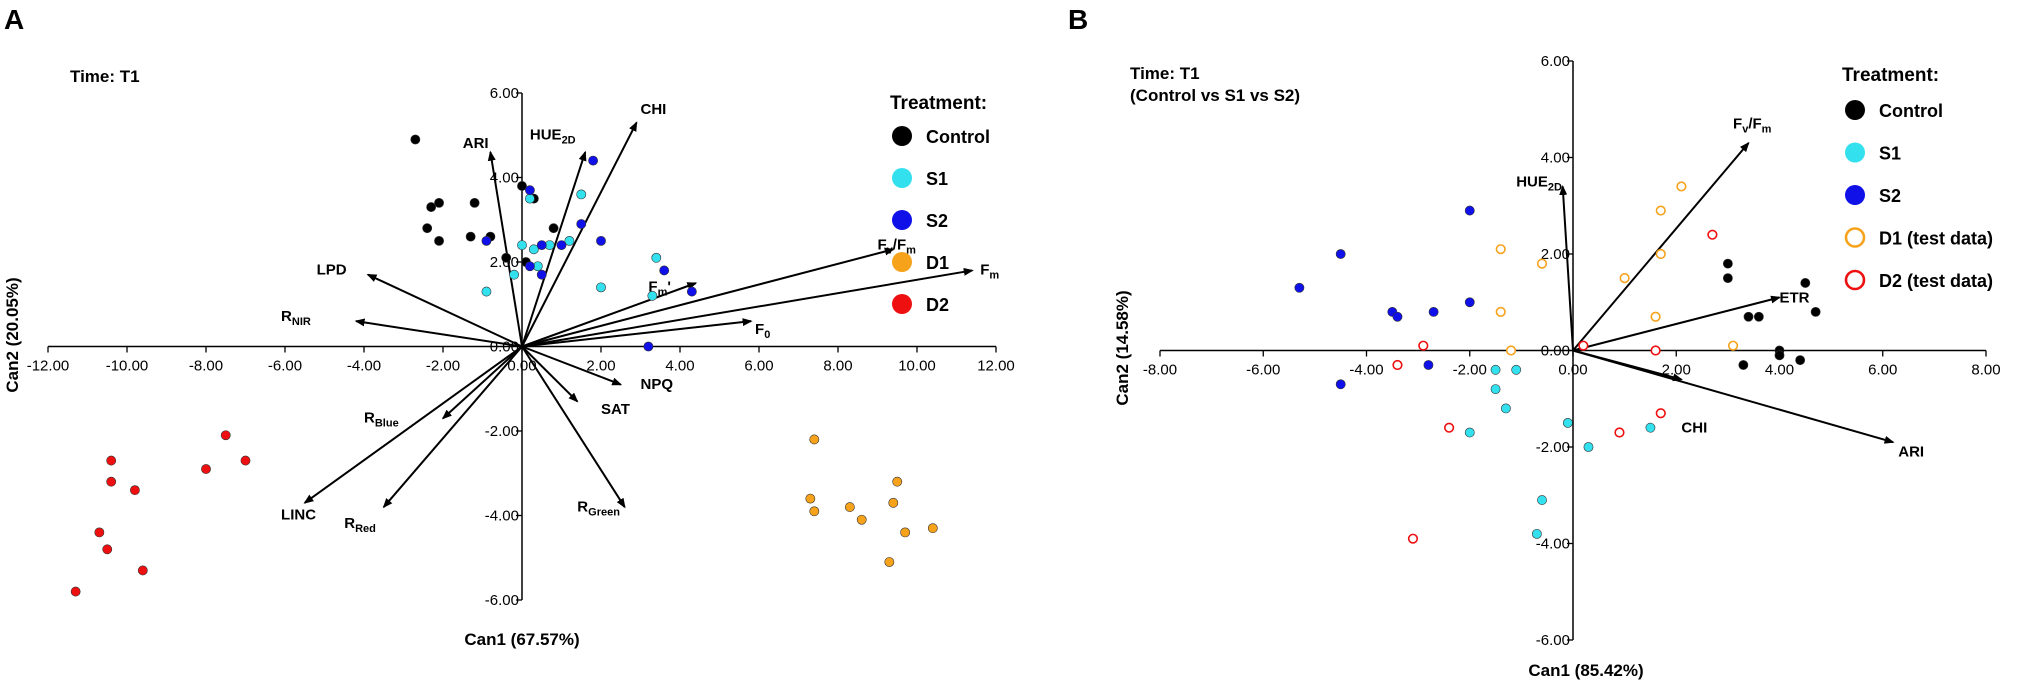  I want to click on x-tick-label: 10.00, so click(917, 366).